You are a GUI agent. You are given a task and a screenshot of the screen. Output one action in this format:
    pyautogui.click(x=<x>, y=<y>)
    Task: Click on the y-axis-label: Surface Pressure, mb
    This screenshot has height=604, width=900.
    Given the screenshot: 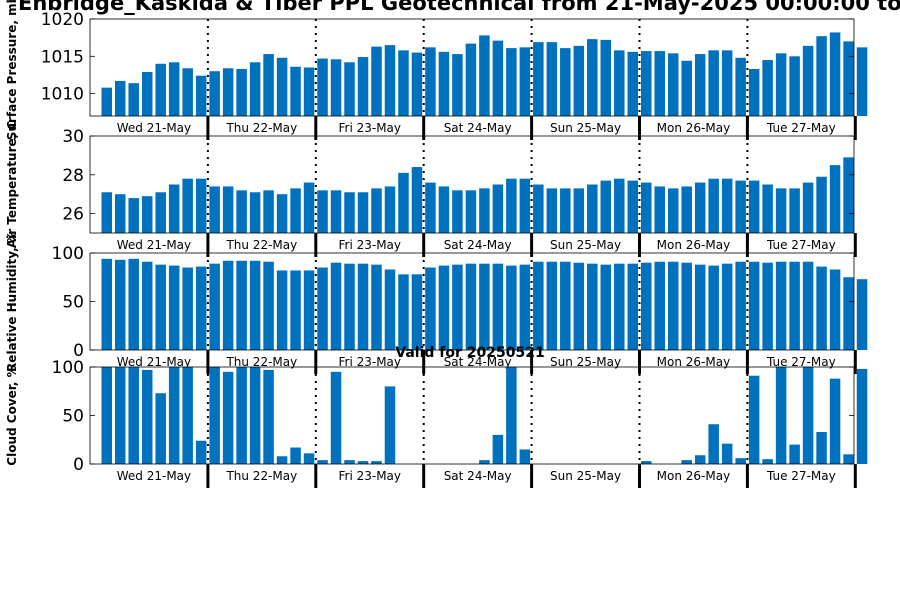 What is the action you would take?
    pyautogui.click(x=12, y=70)
    